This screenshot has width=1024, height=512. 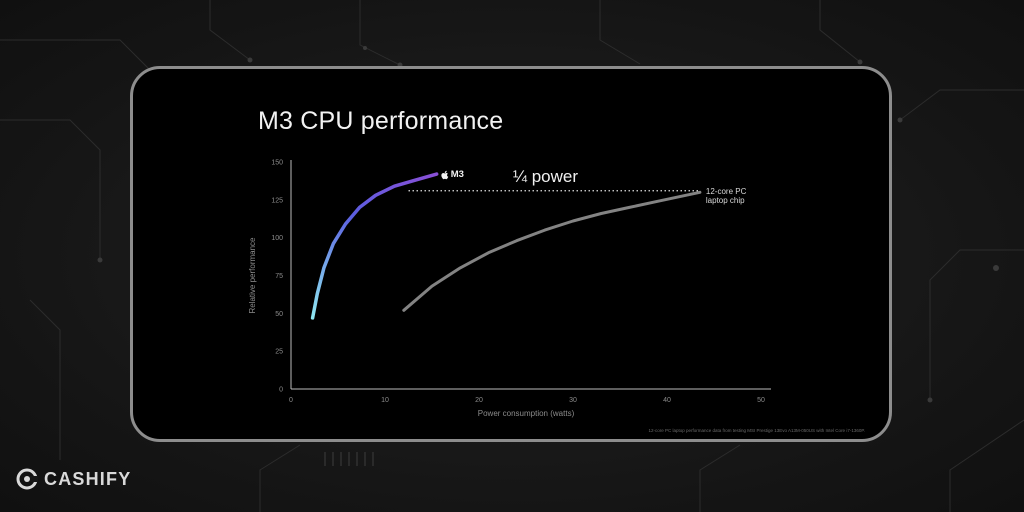 What do you see at coordinates (252, 275) in the screenshot?
I see `y-axis-label: Relative performance` at bounding box center [252, 275].